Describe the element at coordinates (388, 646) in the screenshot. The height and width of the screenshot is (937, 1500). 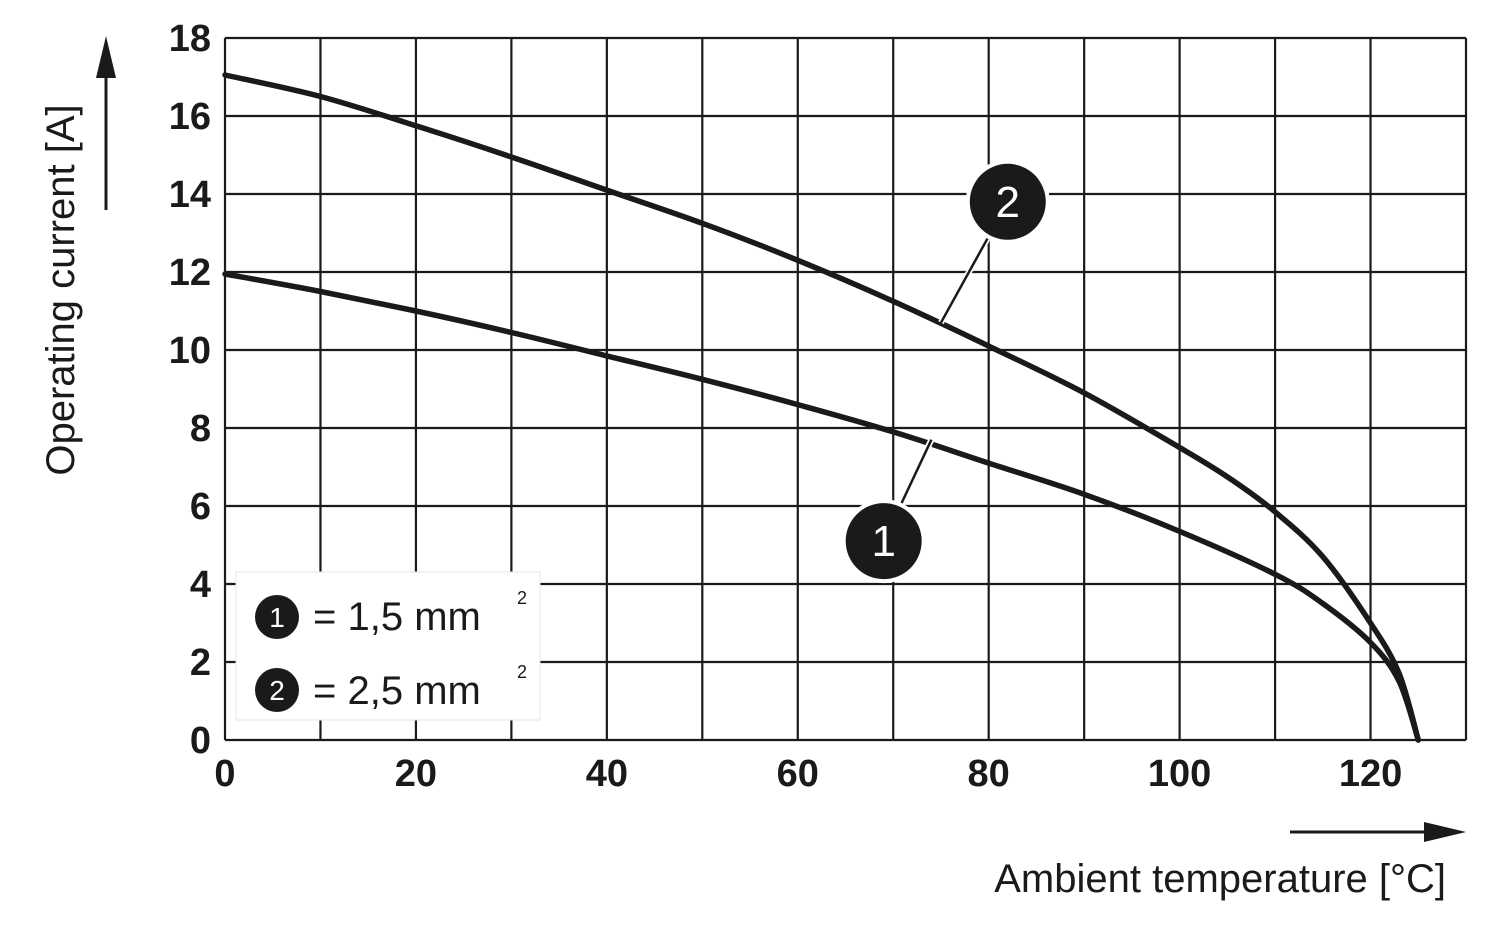
I see `legend: 1 = 1,5 mm 2 2 = 2,5 mm 2` at that location.